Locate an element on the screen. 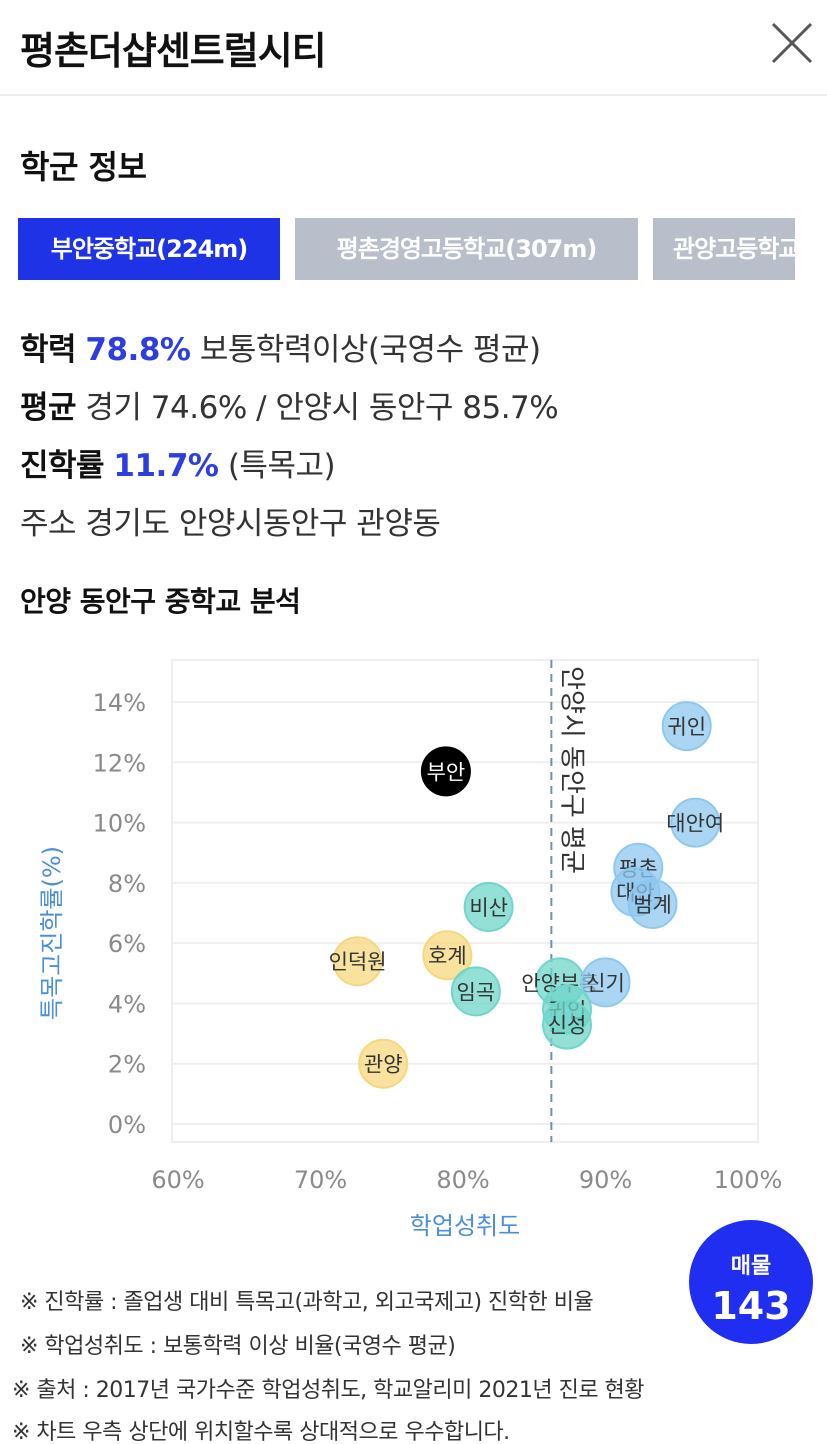  point-호계 is located at coordinates (447, 955).